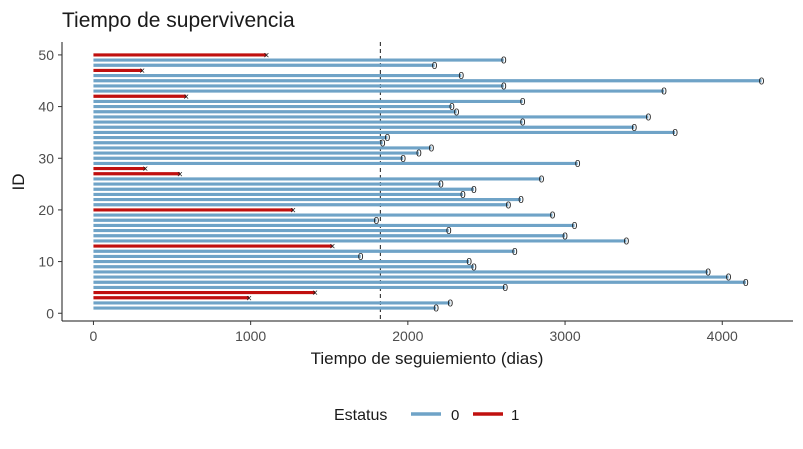  I want to click on marker-id-49: 0, so click(504, 61).